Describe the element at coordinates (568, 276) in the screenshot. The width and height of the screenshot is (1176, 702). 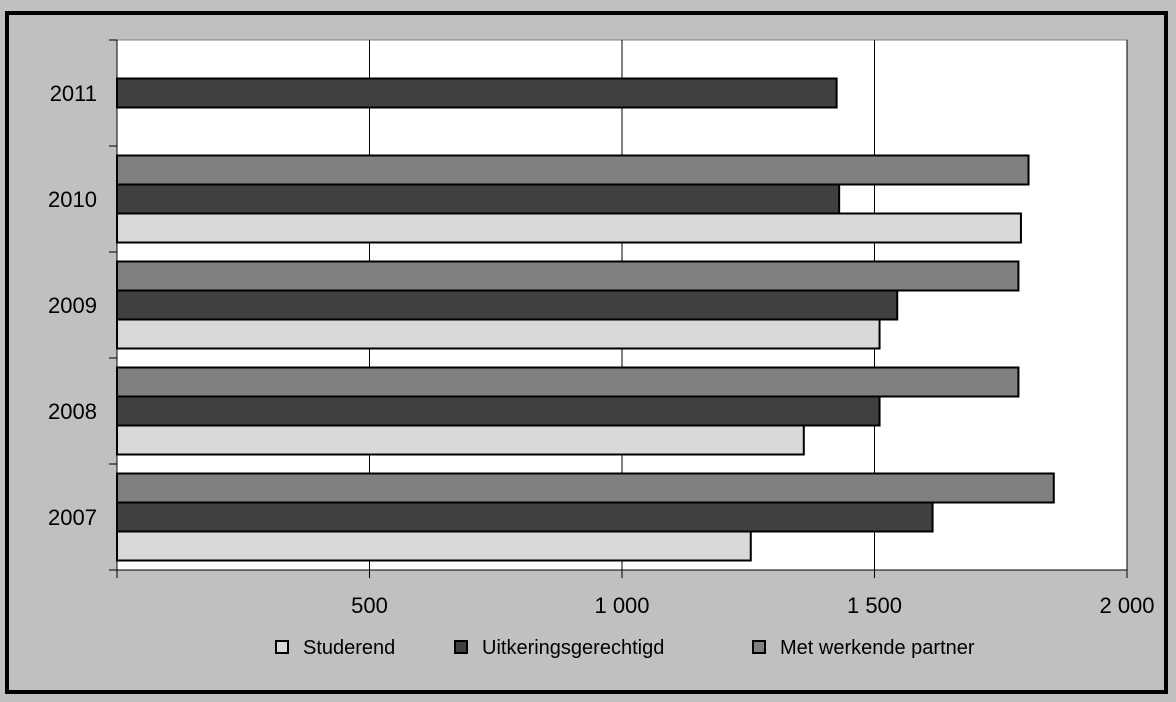
I see `bar-met-werkende-partner-2009` at that location.